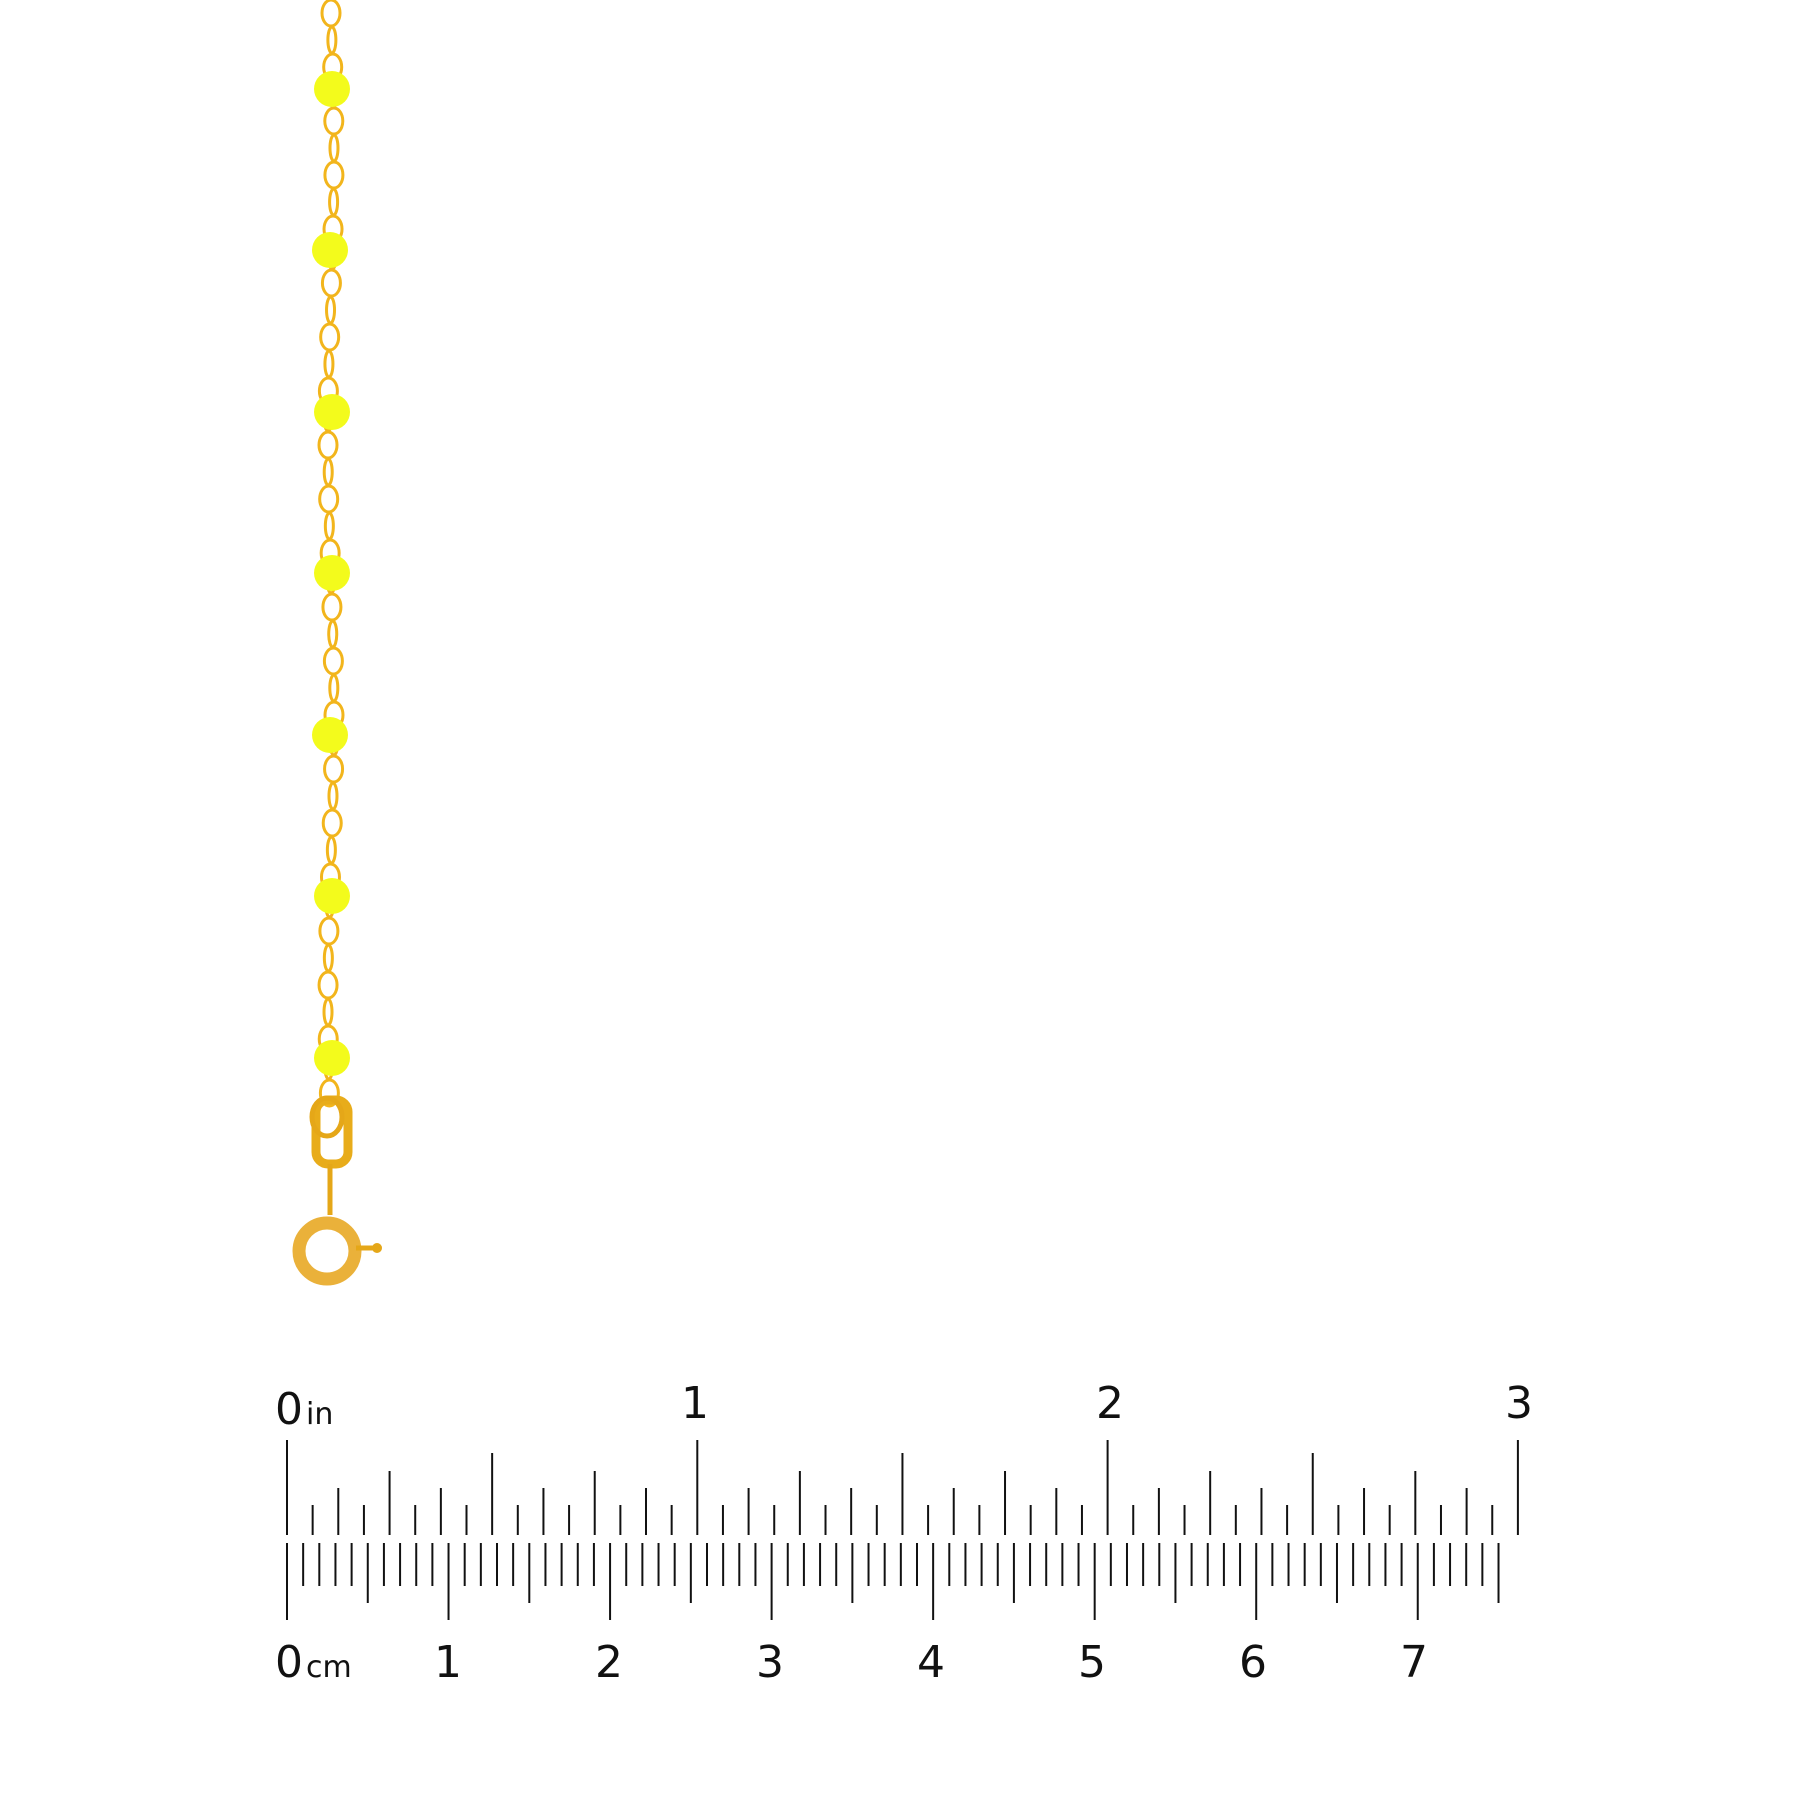 The height and width of the screenshot is (1800, 1800). I want to click on cm-label-5: 5, so click(1092, 1662).